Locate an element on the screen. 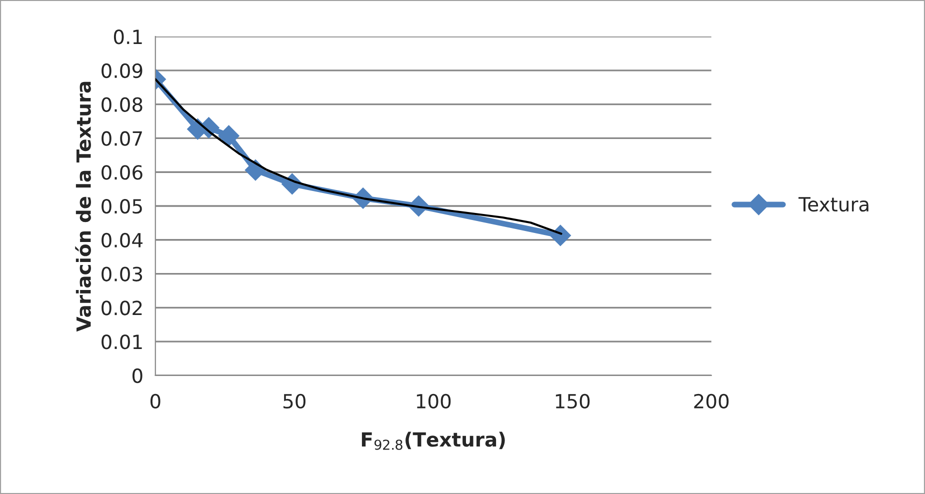 The image size is (925, 494). y-tick-label: 0.08 is located at coordinates (122, 104).